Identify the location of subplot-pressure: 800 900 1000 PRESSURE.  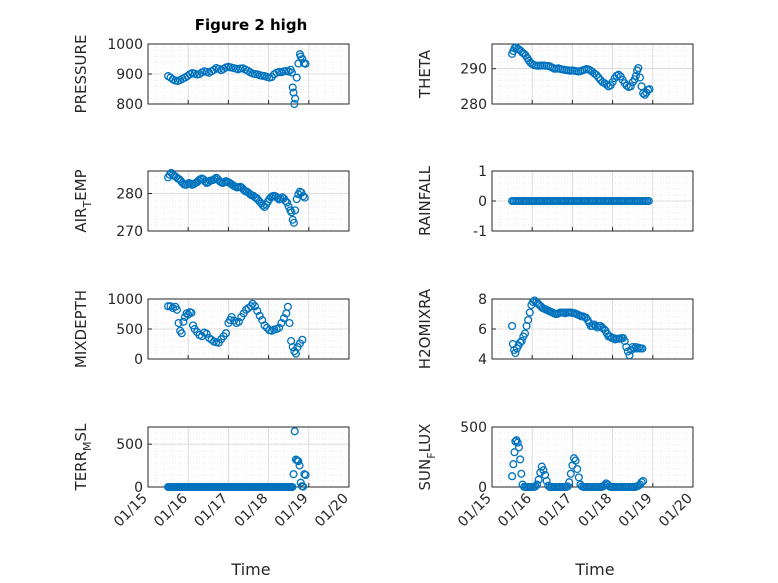
(211, 74).